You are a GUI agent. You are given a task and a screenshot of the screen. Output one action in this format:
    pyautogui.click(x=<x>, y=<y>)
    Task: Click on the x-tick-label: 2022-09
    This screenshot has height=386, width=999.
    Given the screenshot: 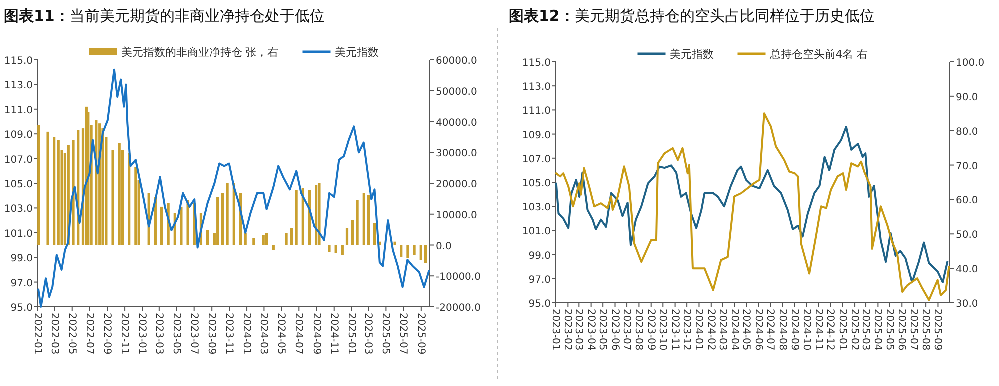 What is the action you would take?
    pyautogui.click(x=108, y=334)
    